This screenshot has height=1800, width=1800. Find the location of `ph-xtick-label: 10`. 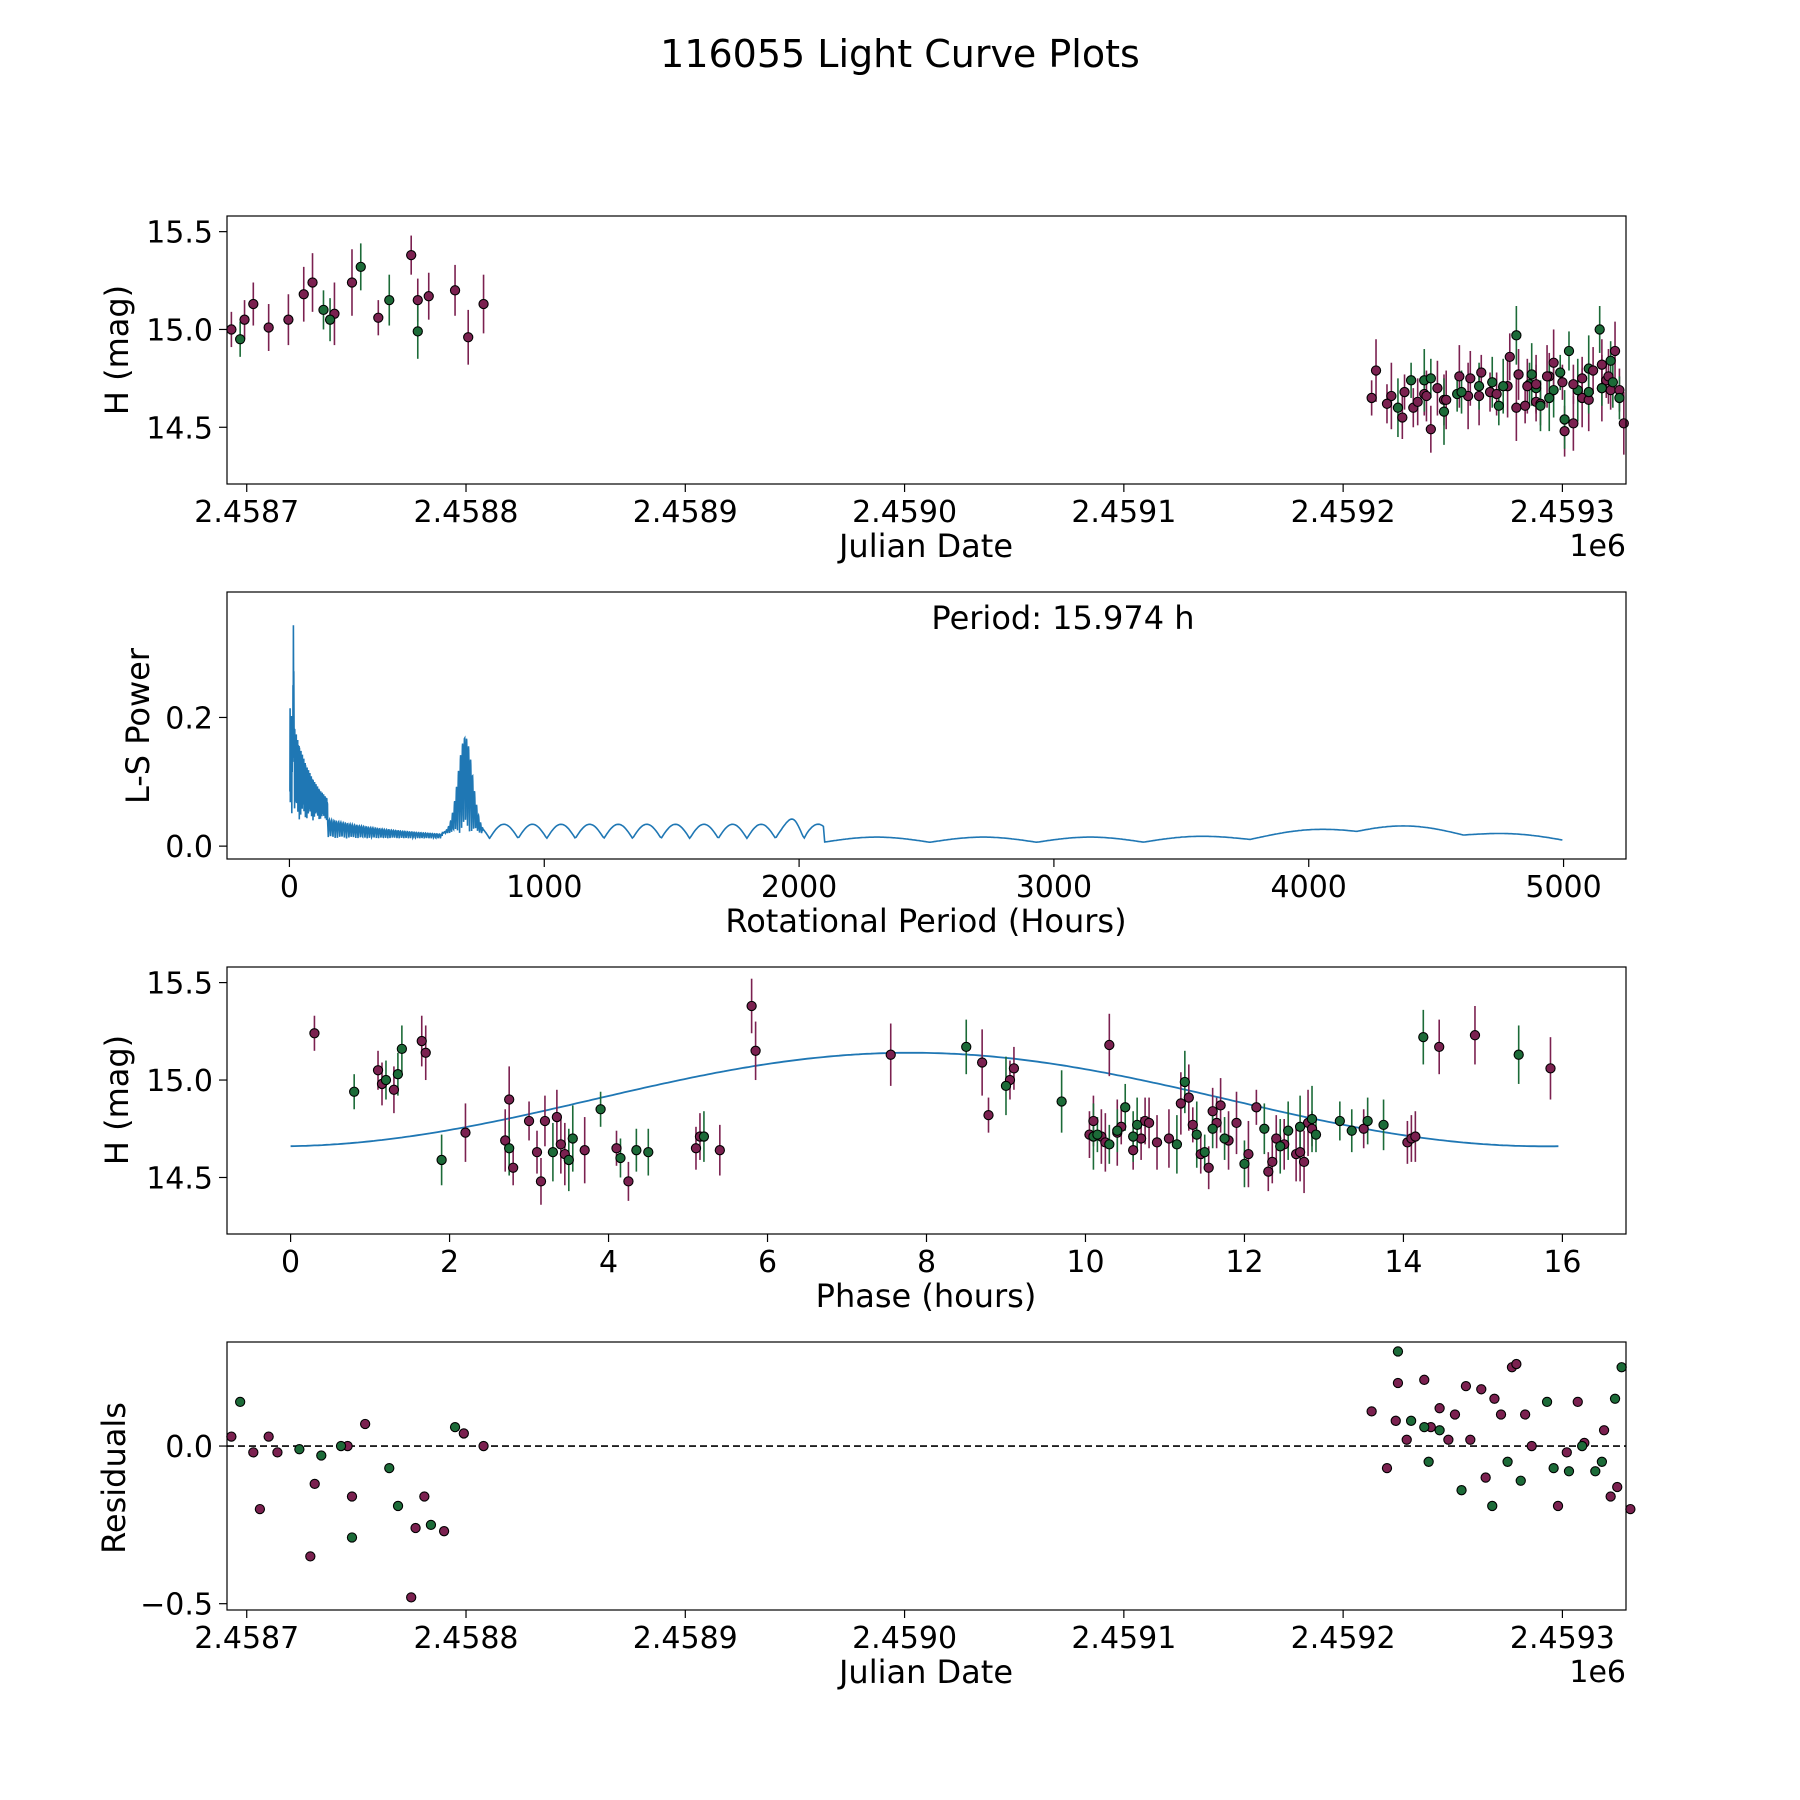

ph-xtick-label: 10 is located at coordinates (1085, 1262).